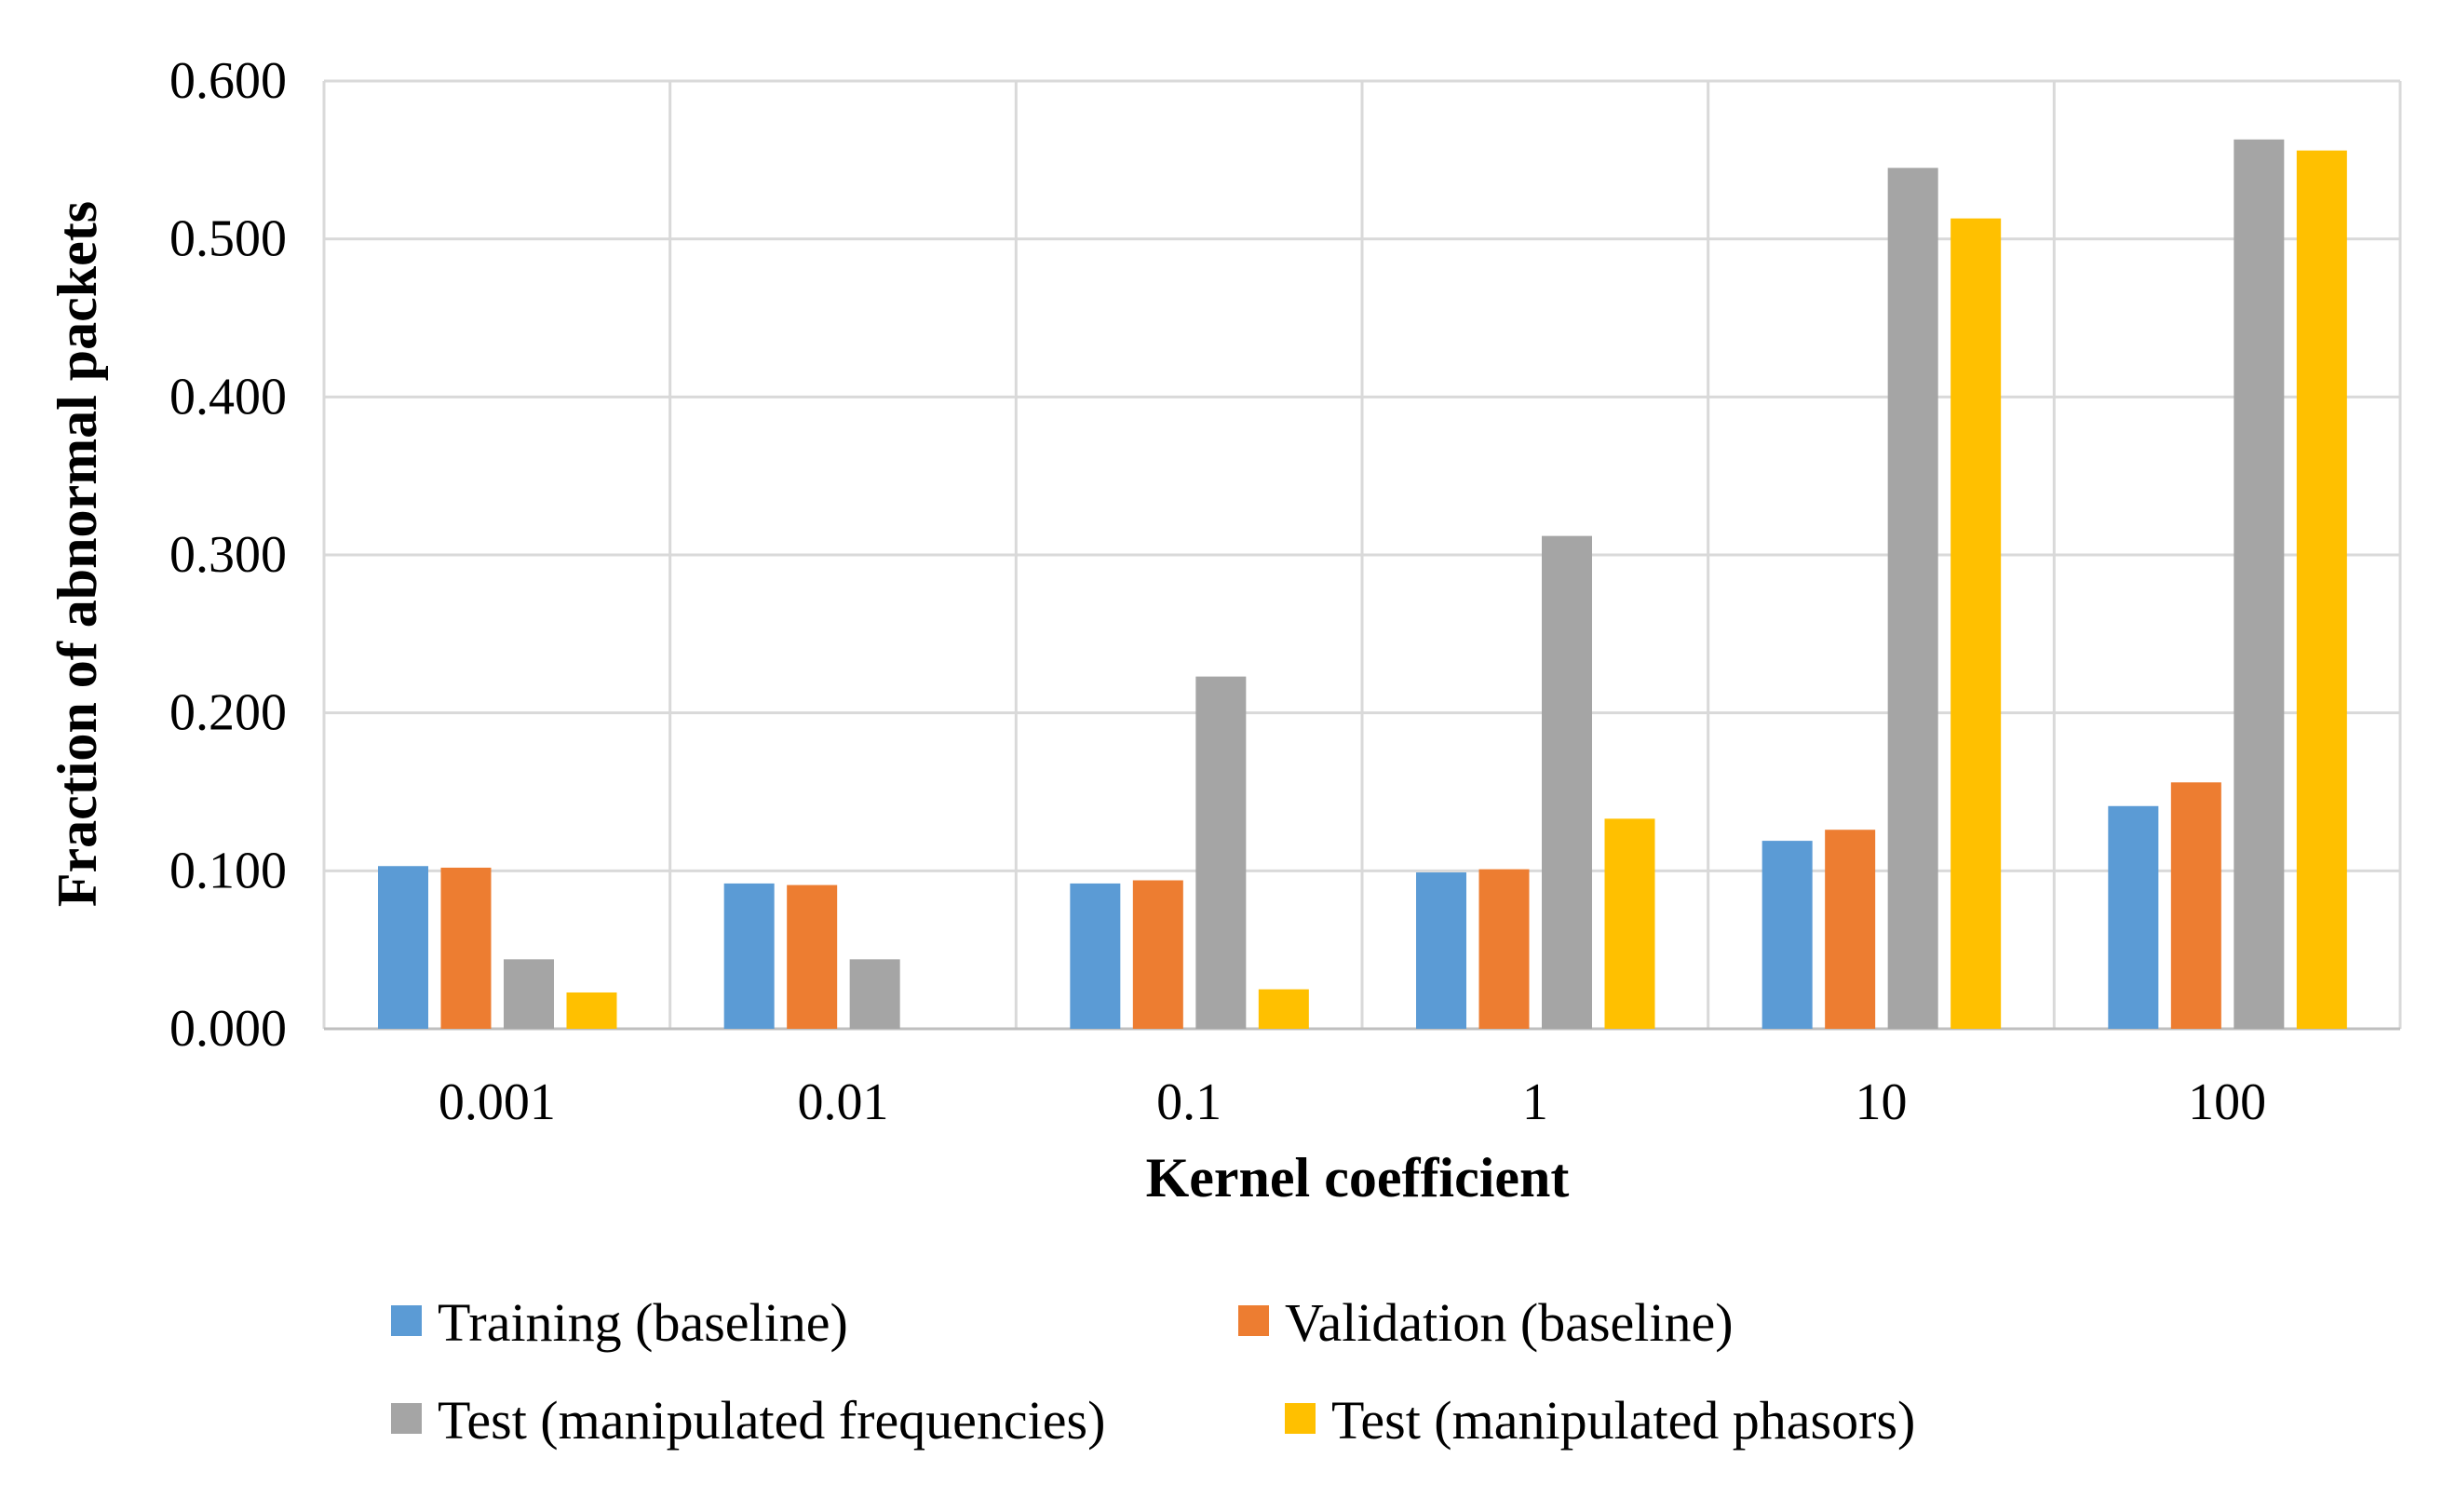 This screenshot has height=1512, width=2443. I want to click on bar-2-0.1, so click(1158, 954).